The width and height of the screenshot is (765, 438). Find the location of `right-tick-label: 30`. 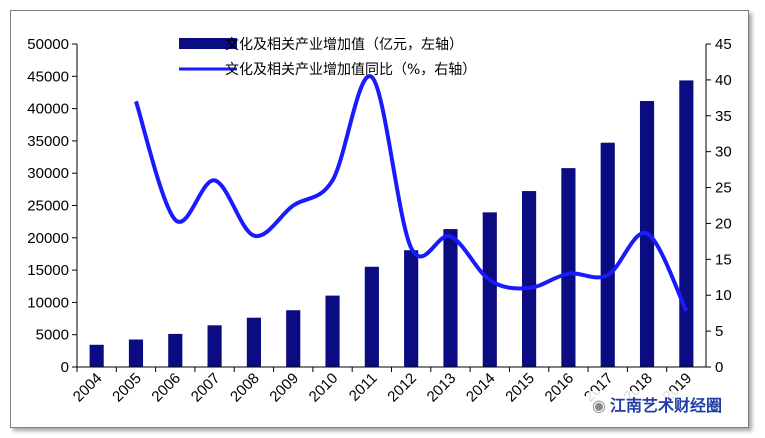

right-tick-label: 30 is located at coordinates (723, 152).